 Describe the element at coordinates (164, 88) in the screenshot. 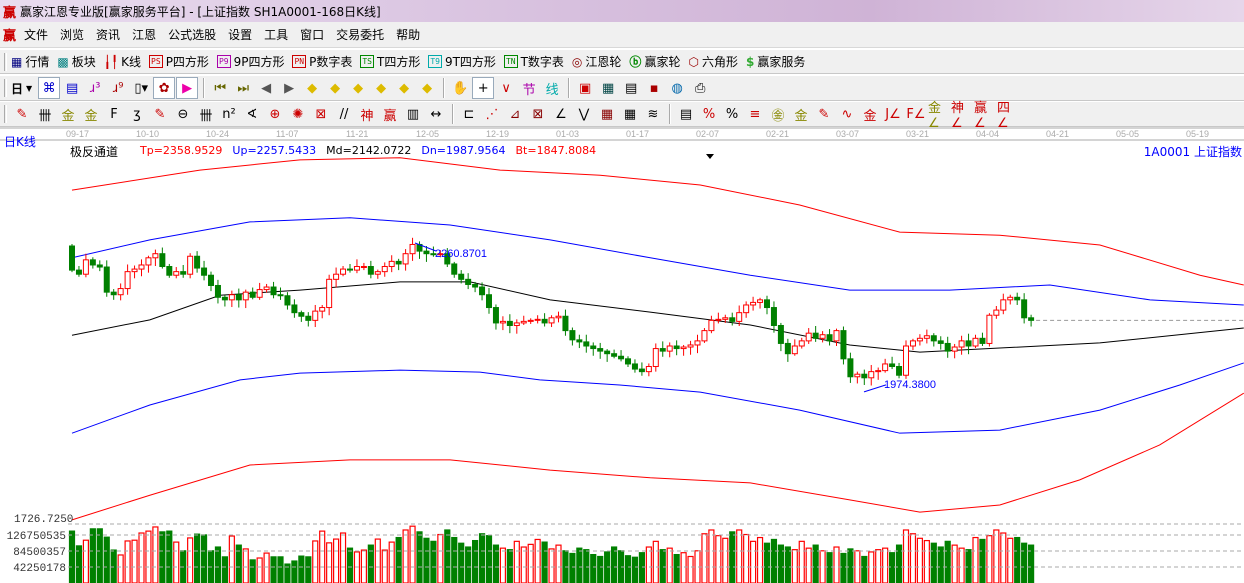

I see `pattern-icon: ✿` at that location.